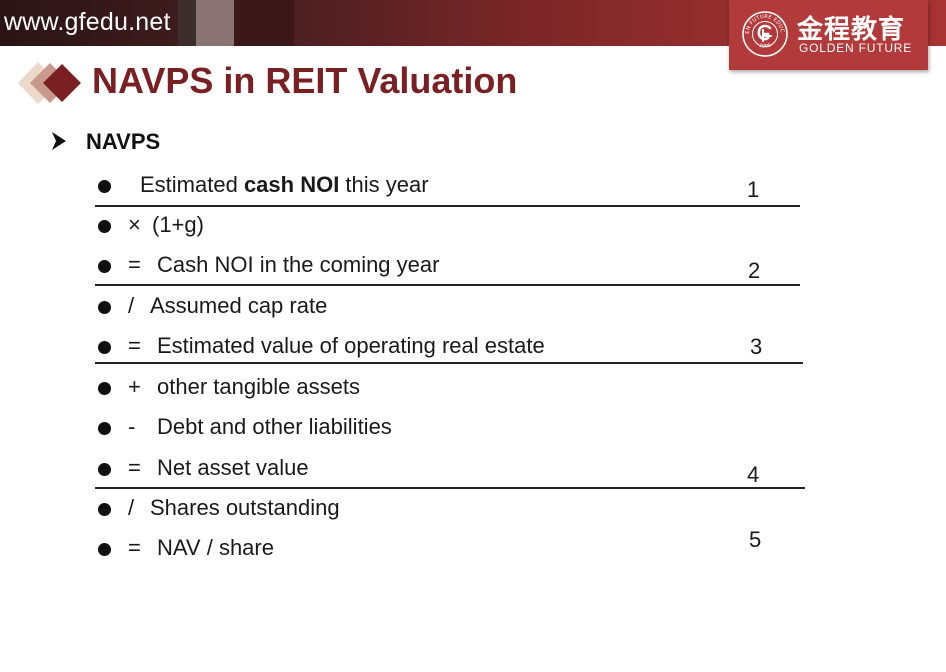 Image resolution: width=946 pixels, height=672 pixels. Describe the element at coordinates (132, 426) in the screenshot. I see `list-item-operator: -` at that location.